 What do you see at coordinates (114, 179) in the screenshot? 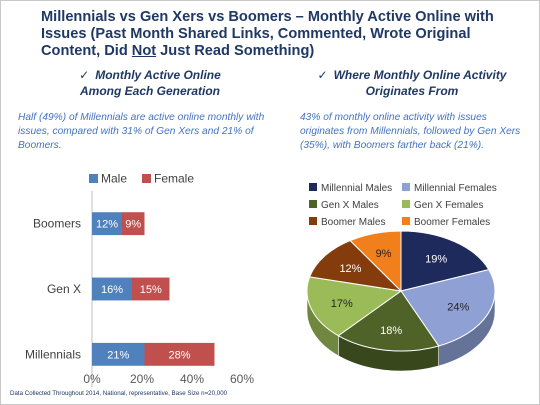
I see `legend-label-male: Male` at bounding box center [114, 179].